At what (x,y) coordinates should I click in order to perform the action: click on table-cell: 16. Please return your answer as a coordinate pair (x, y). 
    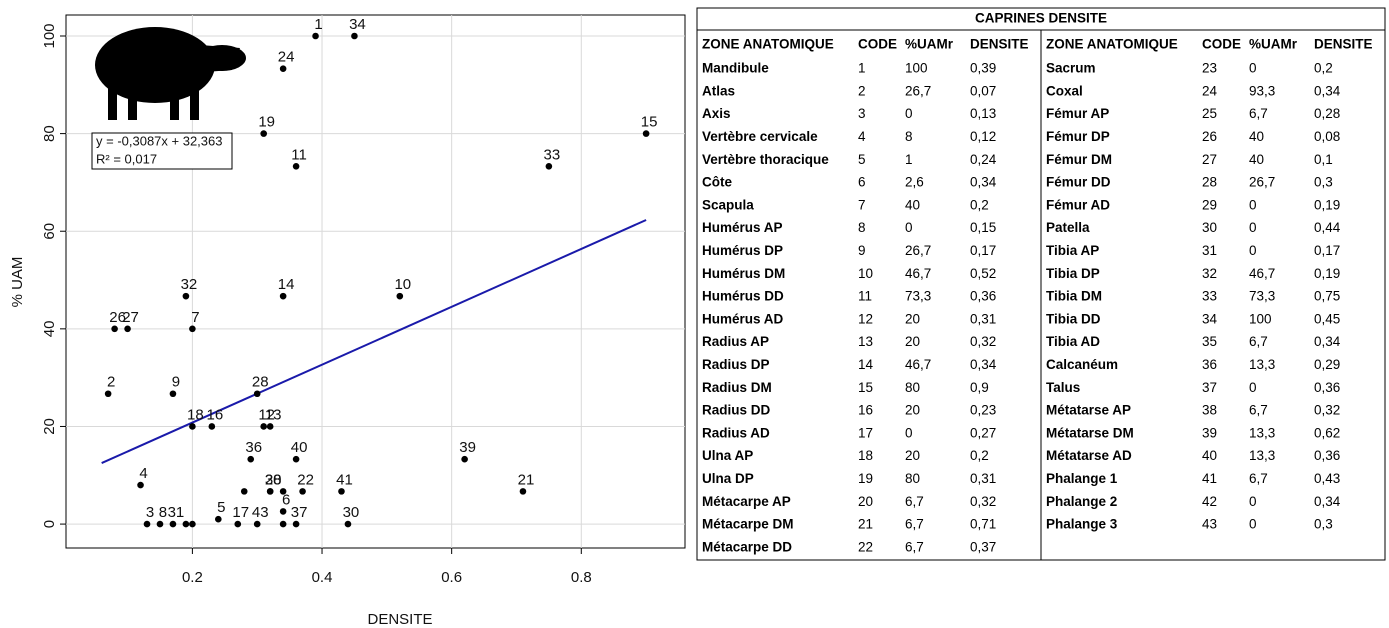
    Looking at the image, I should click on (865, 410).